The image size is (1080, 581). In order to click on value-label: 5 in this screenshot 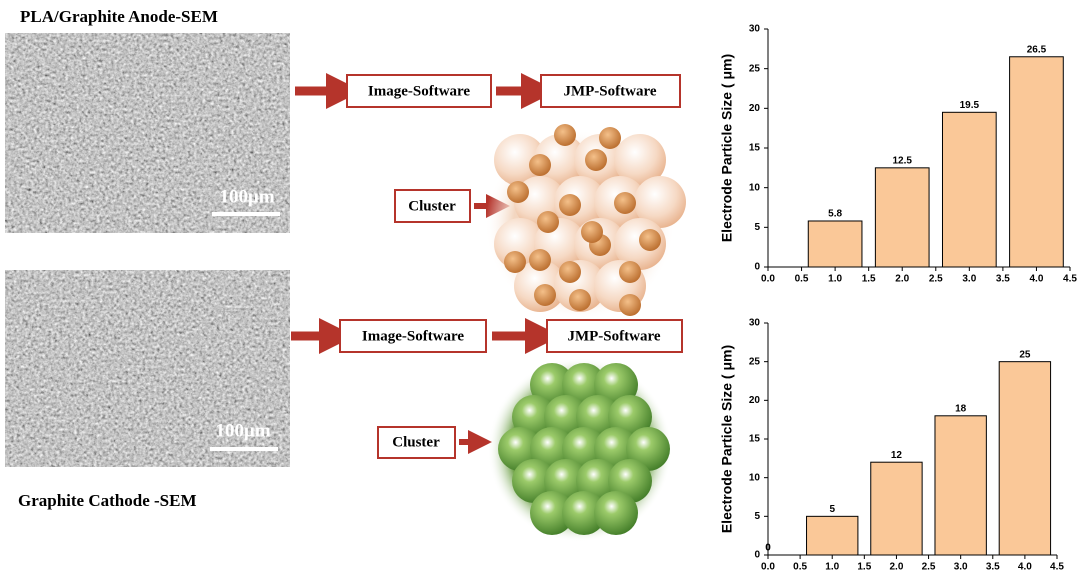, I will do `click(832, 509)`.